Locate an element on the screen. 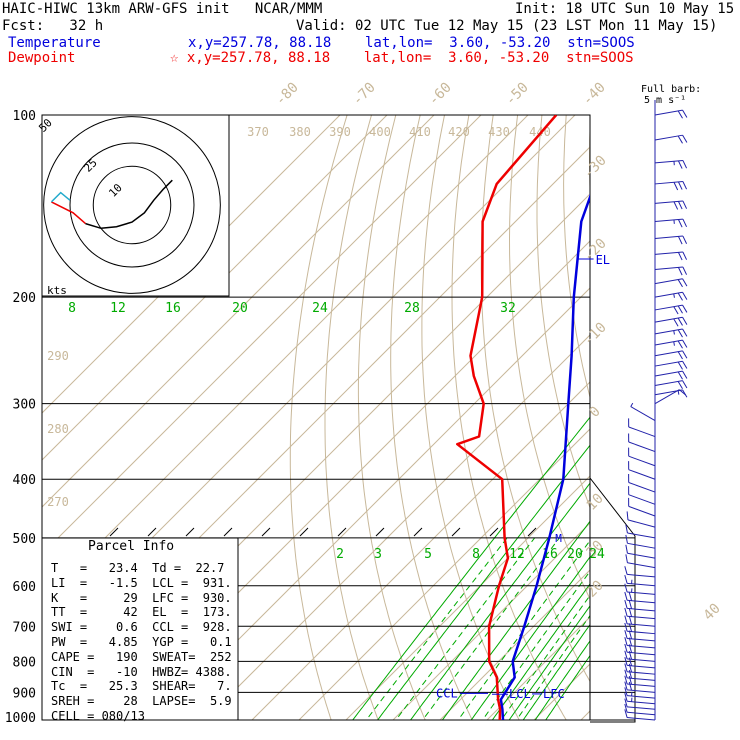  parcel-info-row: CELL = 080/13 is located at coordinates (98, 715).